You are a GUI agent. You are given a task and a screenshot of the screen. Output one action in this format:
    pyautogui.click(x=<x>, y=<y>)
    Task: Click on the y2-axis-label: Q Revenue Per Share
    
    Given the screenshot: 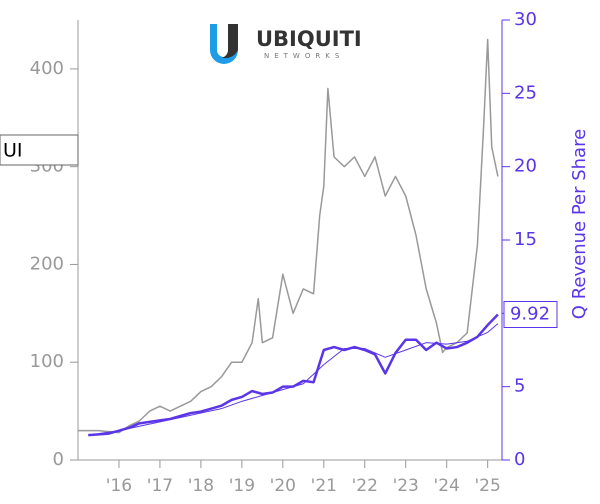 What is the action you would take?
    pyautogui.click(x=579, y=224)
    